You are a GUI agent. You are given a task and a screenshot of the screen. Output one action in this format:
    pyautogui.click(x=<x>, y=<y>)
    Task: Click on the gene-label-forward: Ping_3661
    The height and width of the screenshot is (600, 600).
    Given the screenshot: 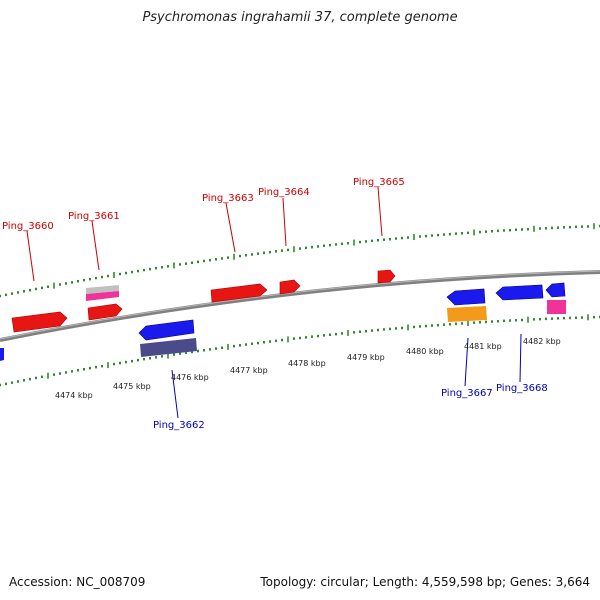 What is the action you would take?
    pyautogui.click(x=94, y=216)
    